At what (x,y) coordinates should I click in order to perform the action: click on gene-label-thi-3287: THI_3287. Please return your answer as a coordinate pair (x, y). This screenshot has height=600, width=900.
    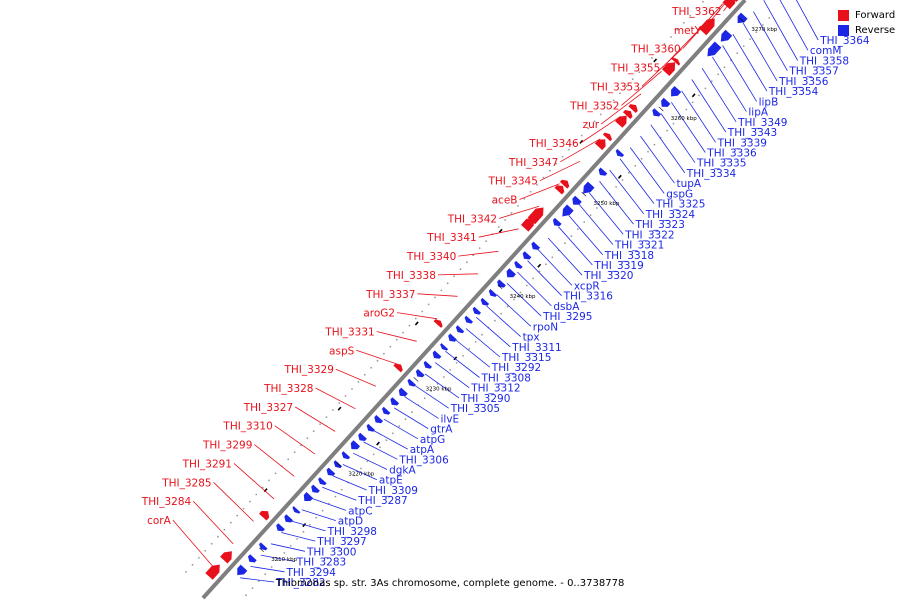
    Looking at the image, I should click on (382, 501).